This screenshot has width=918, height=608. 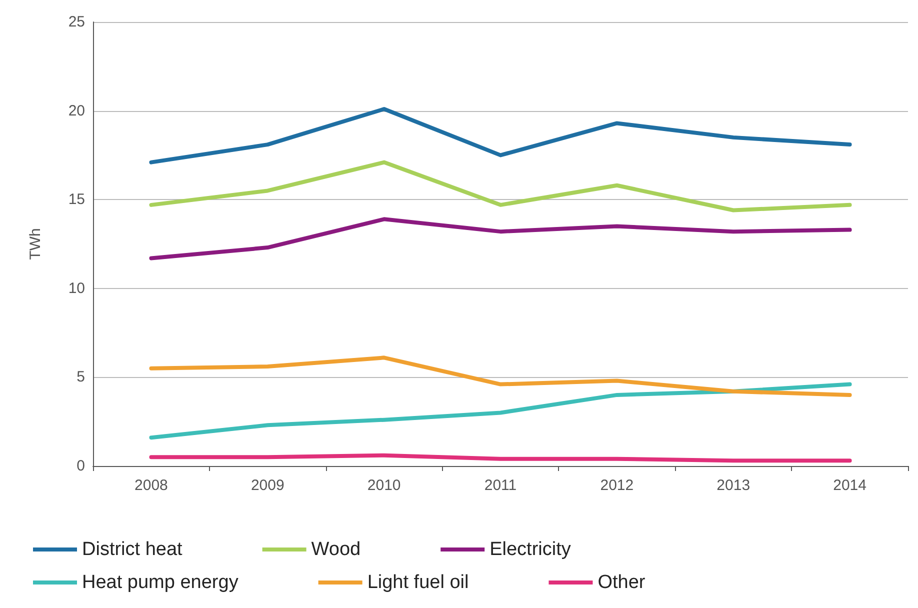 I want to click on legend-label: Other, so click(x=622, y=582).